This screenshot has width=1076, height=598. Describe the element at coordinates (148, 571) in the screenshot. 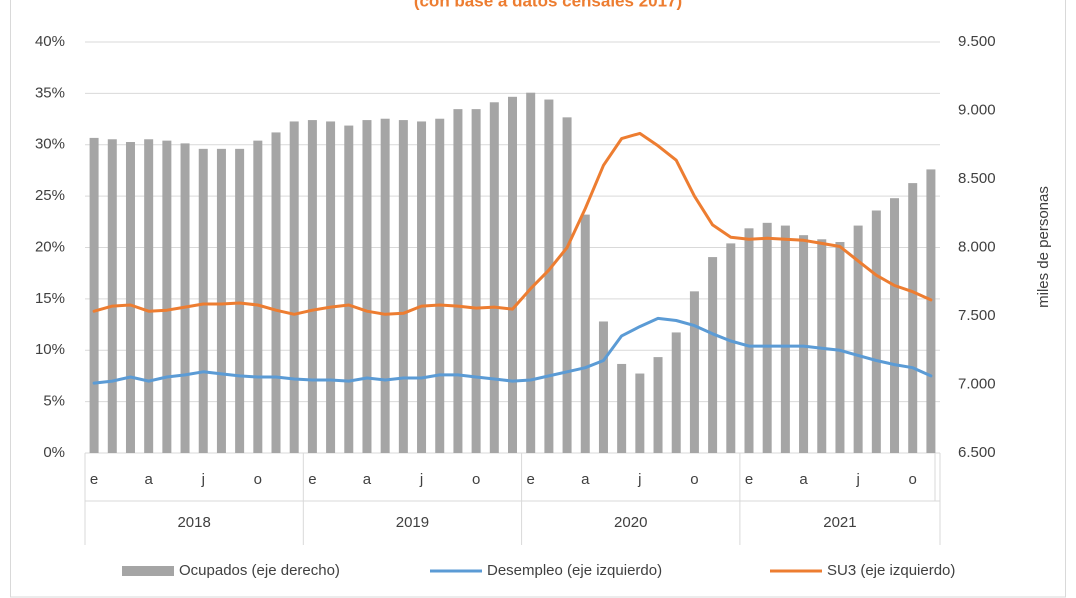

I see `legend-swatch` at that location.